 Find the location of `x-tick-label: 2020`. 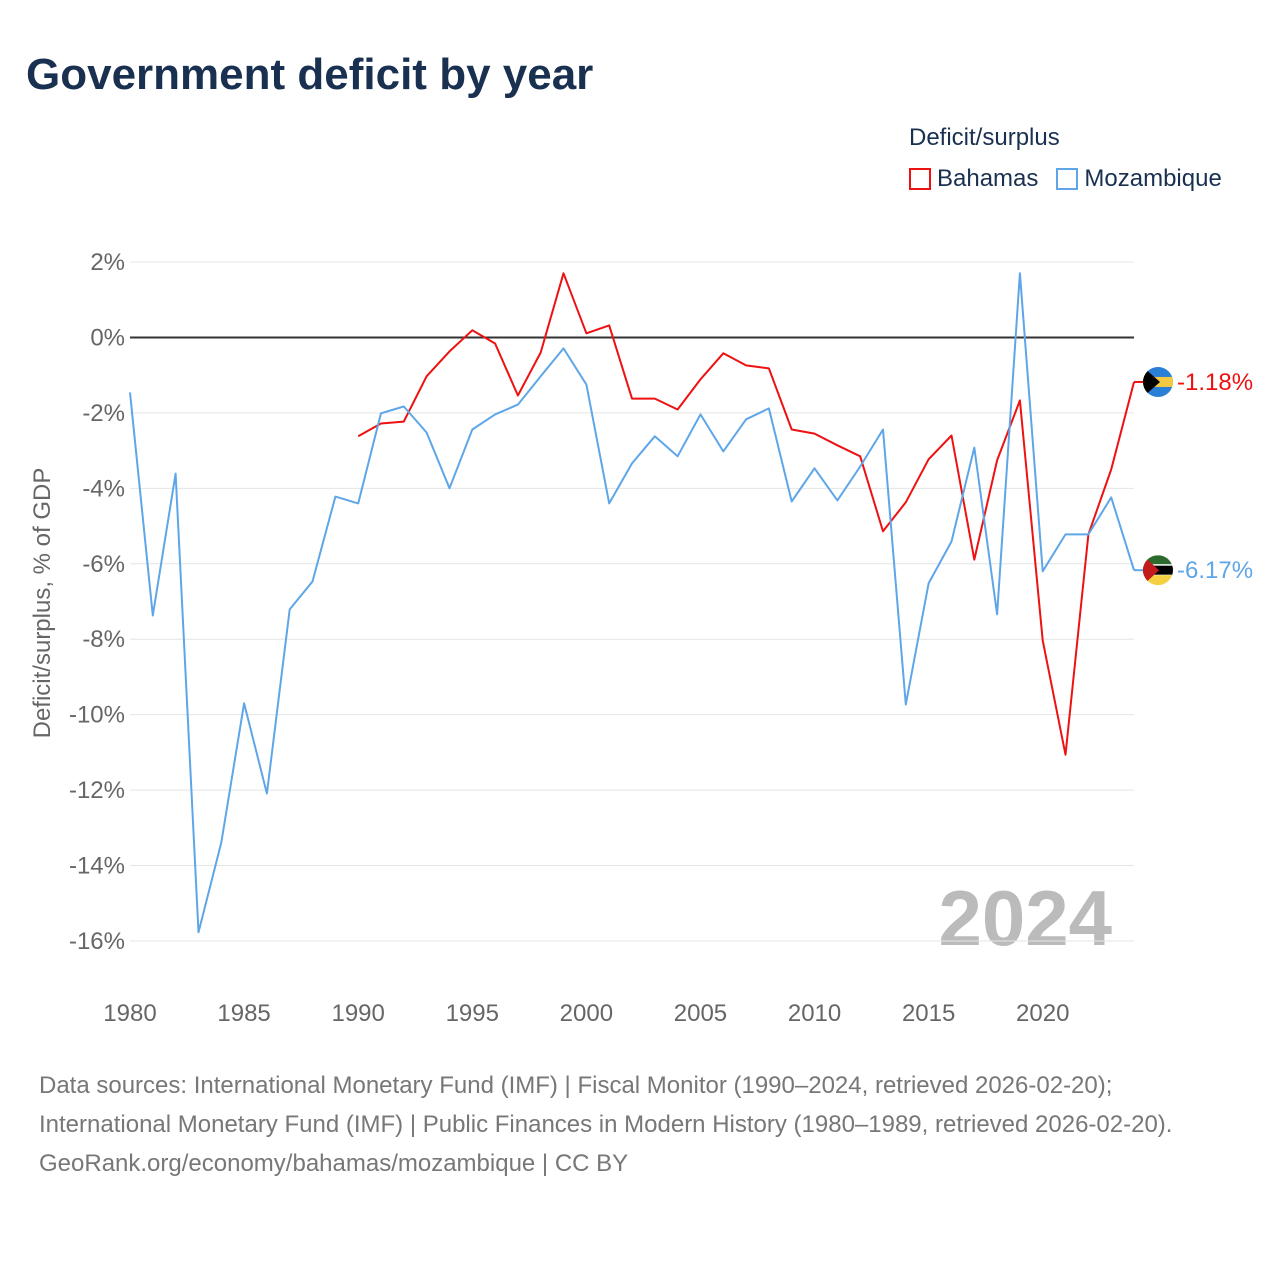

x-tick-label: 2020 is located at coordinates (1042, 1013).